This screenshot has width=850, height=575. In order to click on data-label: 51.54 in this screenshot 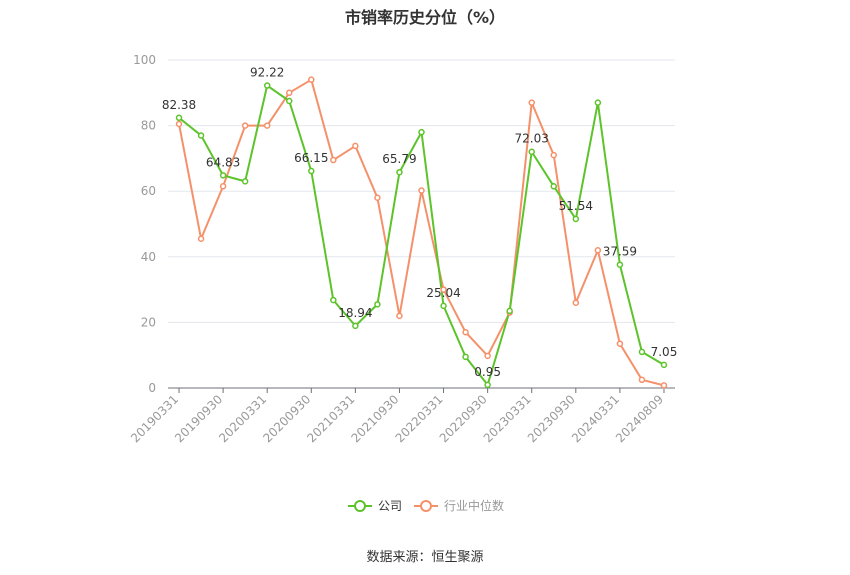, I will do `click(576, 206)`.